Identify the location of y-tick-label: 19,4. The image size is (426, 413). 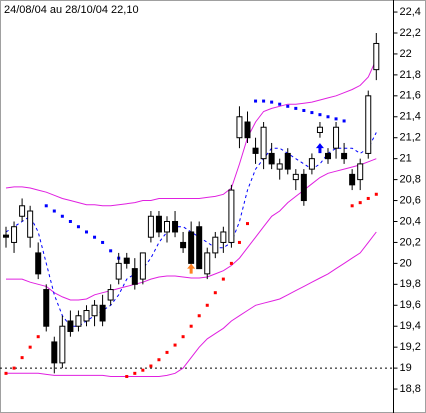
(410, 326).